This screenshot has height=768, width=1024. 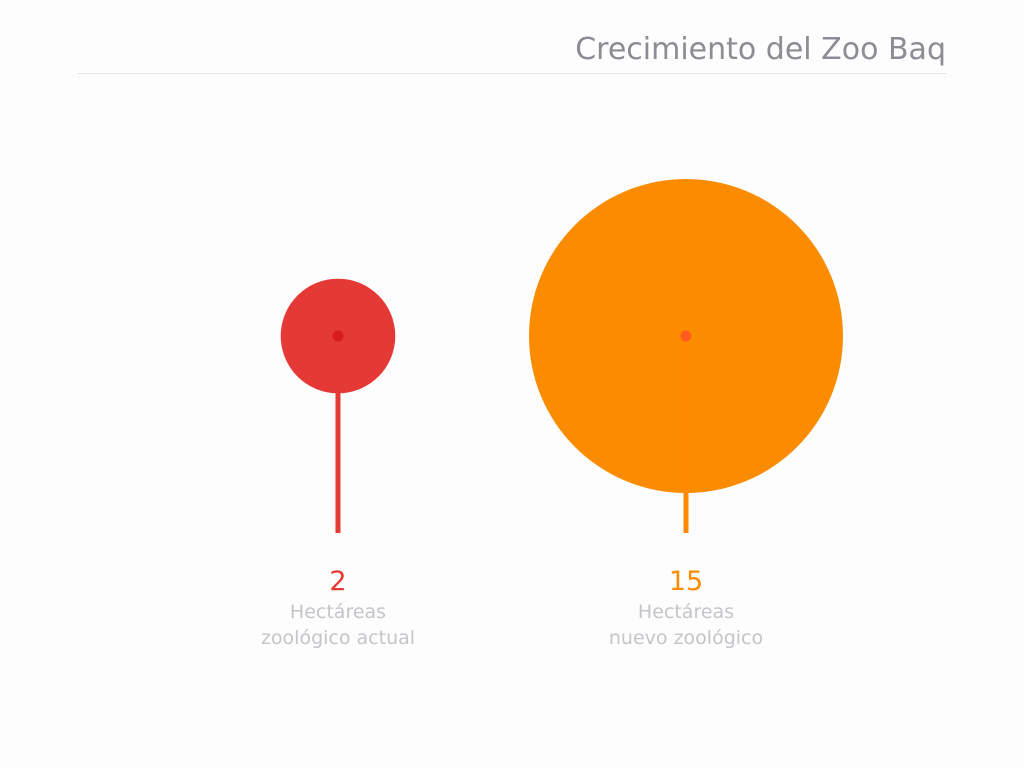 What do you see at coordinates (686, 581) in the screenshot?
I see `value-label-1: 15` at bounding box center [686, 581].